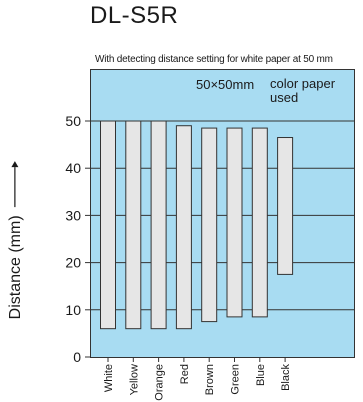 The width and height of the screenshot is (363, 402). Describe the element at coordinates (134, 15) in the screenshot. I see `chart-title: DL-S5R` at that location.